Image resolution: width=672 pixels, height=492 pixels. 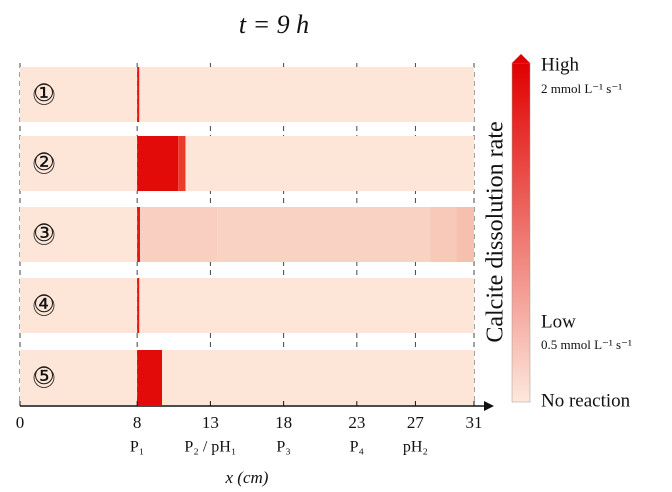 I want to click on row-label: ①, so click(x=44, y=94).